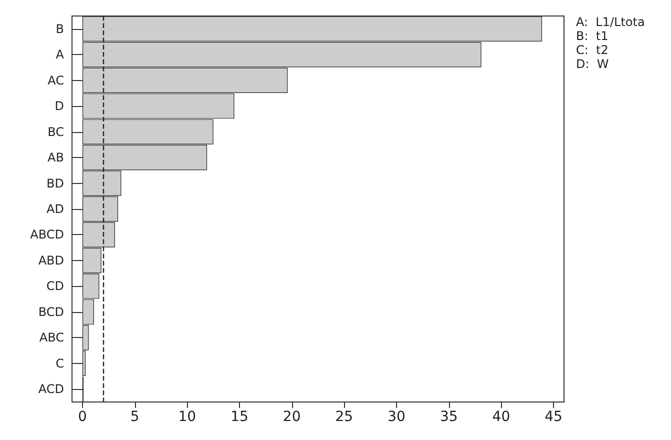 This screenshot has height=440, width=671. Describe the element at coordinates (56, 157) in the screenshot. I see `y-tick-label: AB` at that location.